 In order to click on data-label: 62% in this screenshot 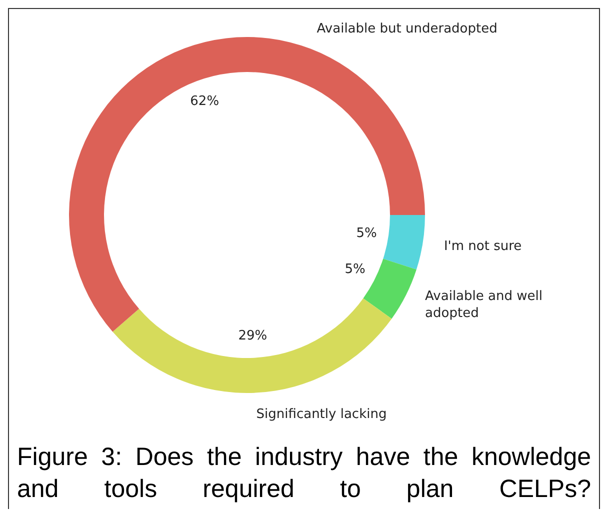, I will do `click(205, 102)`.